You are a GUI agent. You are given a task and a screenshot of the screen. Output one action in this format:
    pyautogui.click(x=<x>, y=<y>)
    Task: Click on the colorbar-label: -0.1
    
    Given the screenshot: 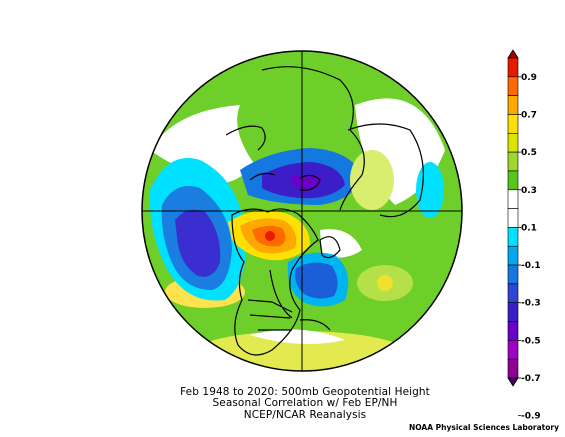 What is the action you would take?
    pyautogui.click(x=531, y=266)
    